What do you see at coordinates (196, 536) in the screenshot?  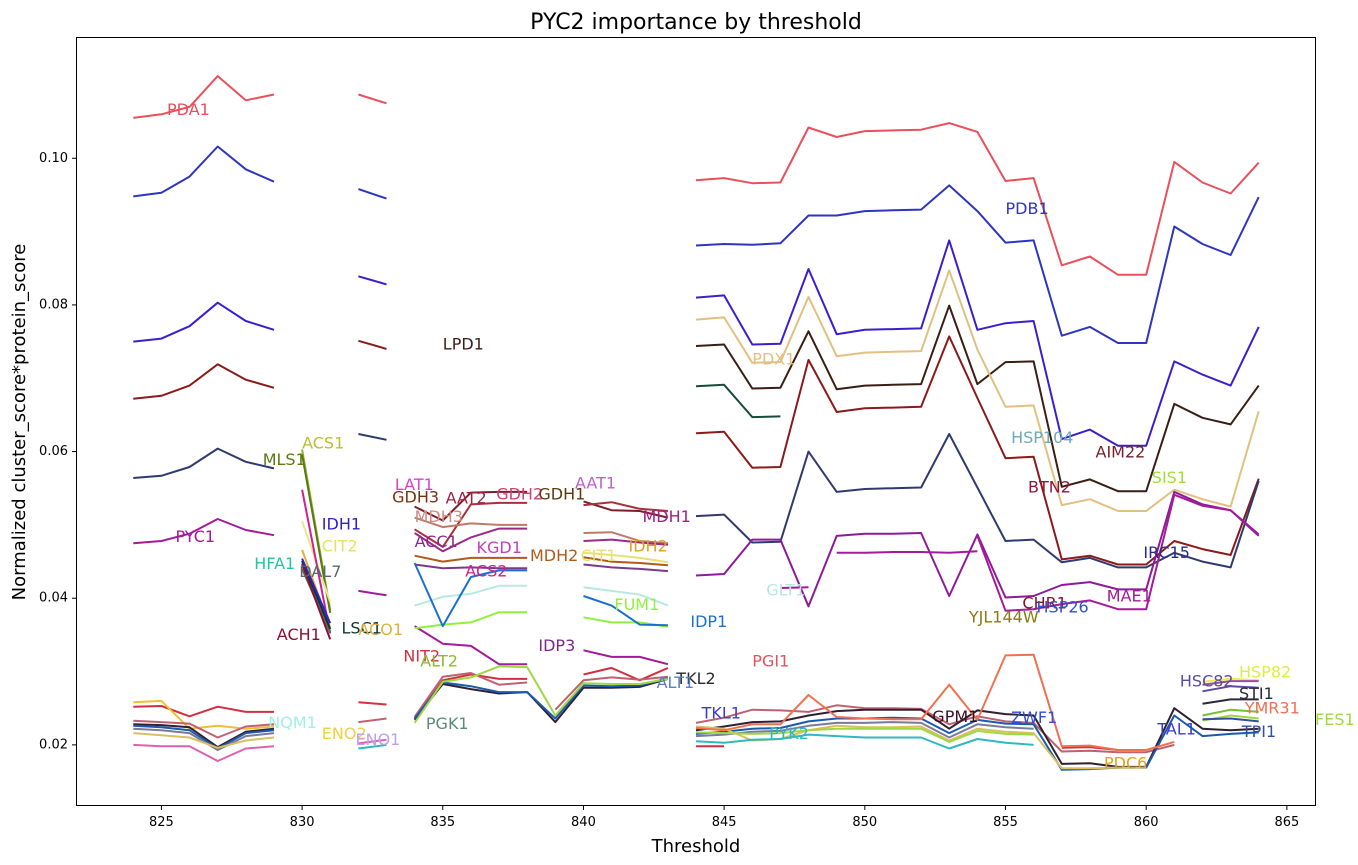 I see `gene-label: PYC1` at bounding box center [196, 536].